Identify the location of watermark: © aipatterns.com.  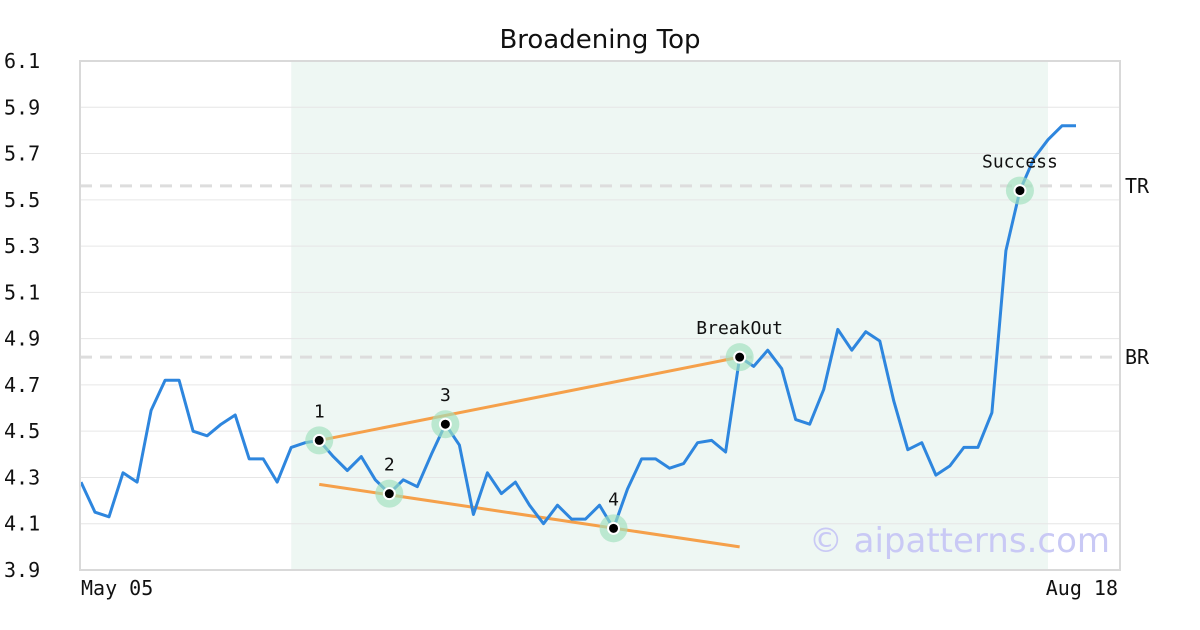
(959, 541).